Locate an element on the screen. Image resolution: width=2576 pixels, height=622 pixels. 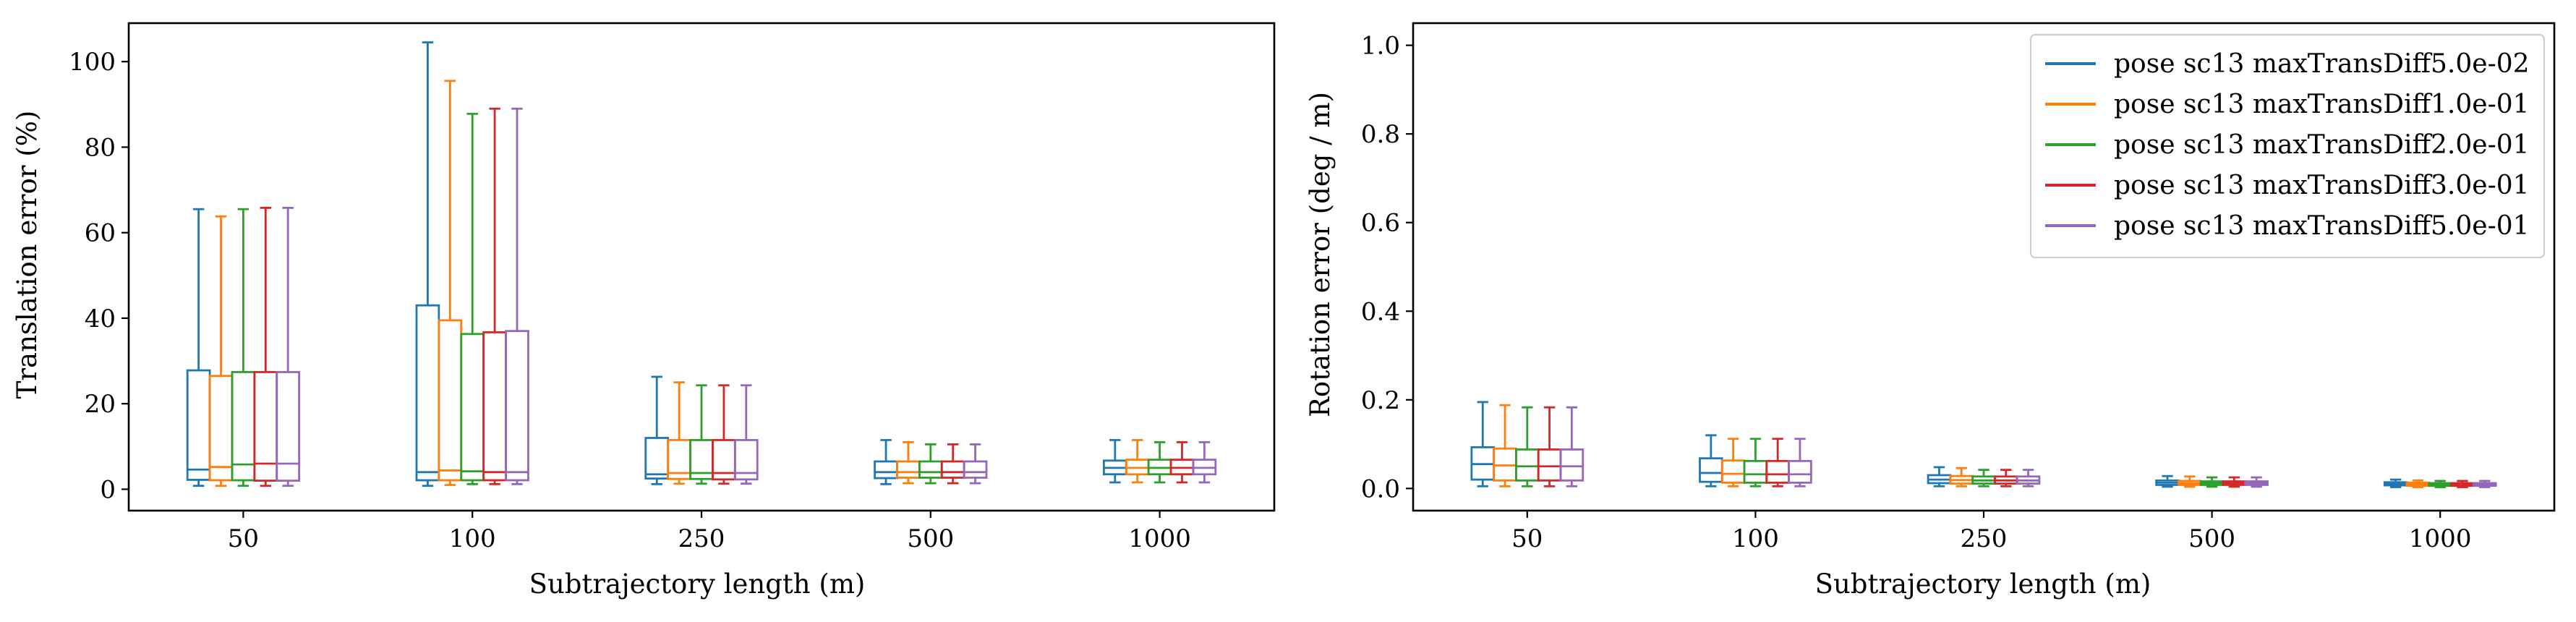
legend-entry: pose sc13 maxTransDiff5.0e-02 is located at coordinates (2322, 64).